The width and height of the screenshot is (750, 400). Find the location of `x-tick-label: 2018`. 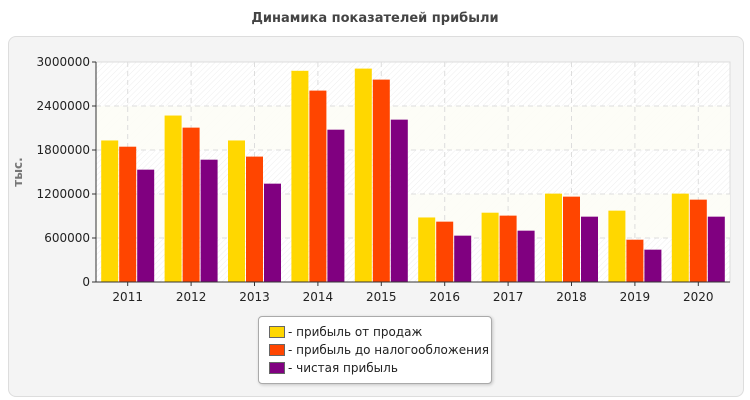

x-tick-label: 2018 is located at coordinates (571, 297).